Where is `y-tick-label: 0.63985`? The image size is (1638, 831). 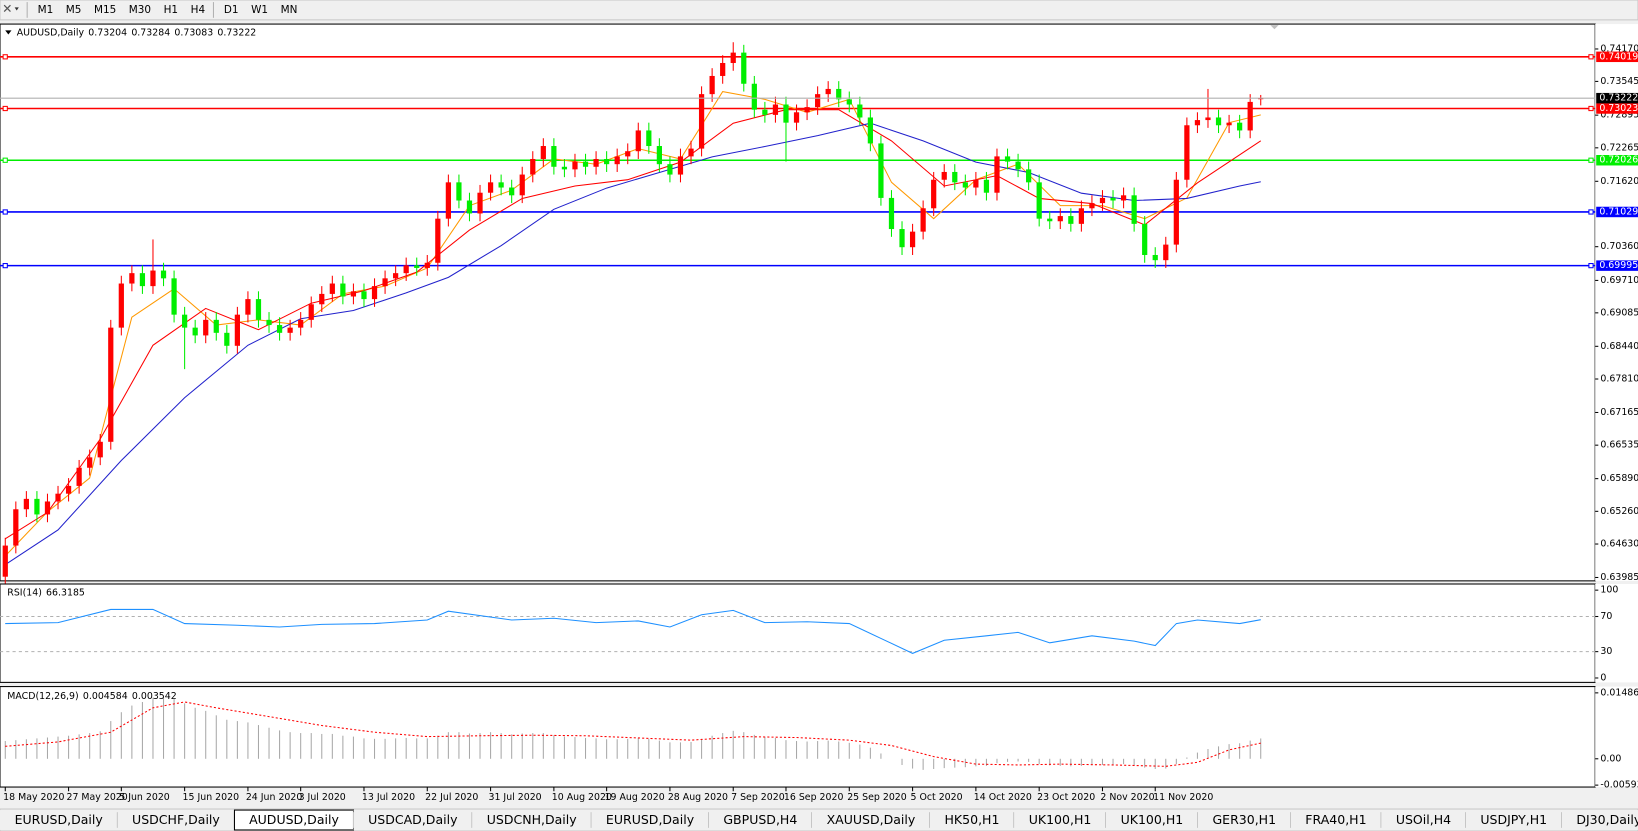 y-tick-label: 0.63985 is located at coordinates (1619, 577).